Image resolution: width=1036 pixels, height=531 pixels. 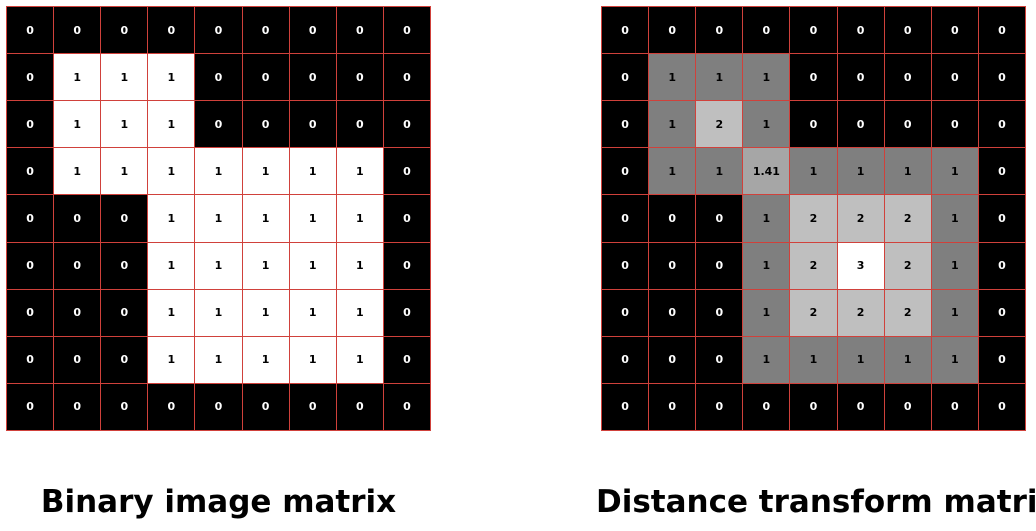 I want to click on distance-matrix-caption: Distance transform matrix, so click(x=816, y=502).